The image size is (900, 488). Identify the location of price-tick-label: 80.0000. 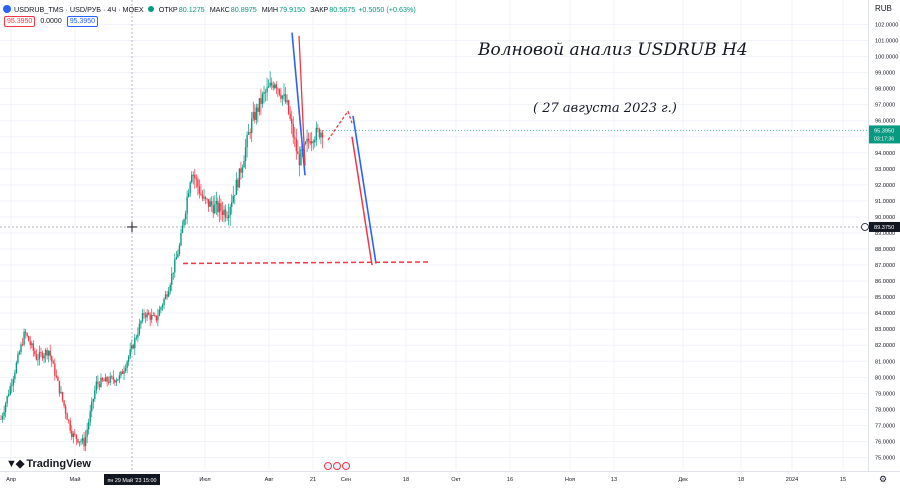
(885, 378).